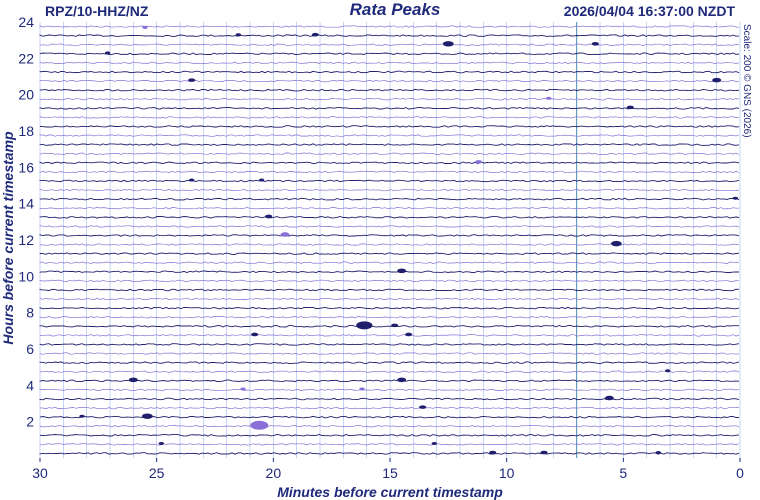 The width and height of the screenshot is (760, 500). I want to click on x-tick-label: 20, so click(274, 473).